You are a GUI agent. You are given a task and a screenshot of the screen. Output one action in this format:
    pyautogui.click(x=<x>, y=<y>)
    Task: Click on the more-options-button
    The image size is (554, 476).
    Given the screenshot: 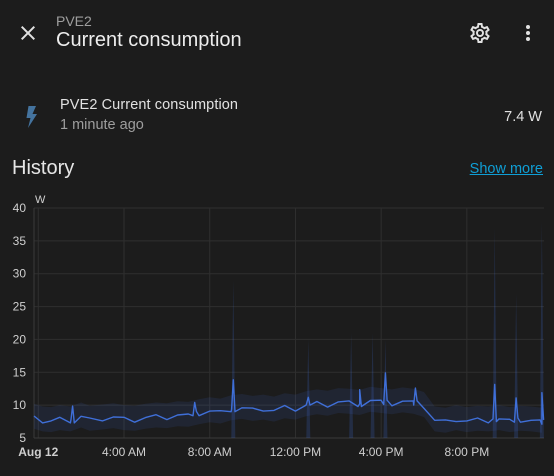 What is the action you would take?
    pyautogui.click(x=528, y=33)
    